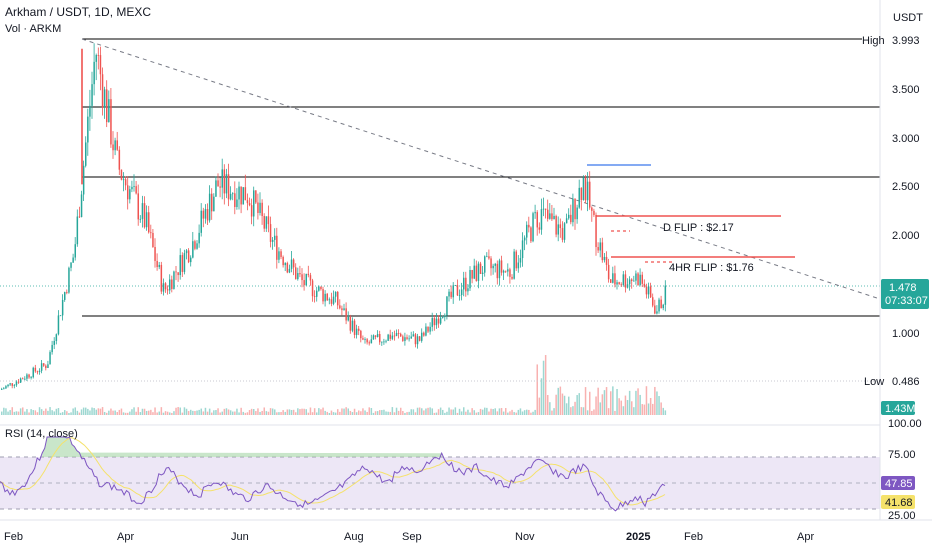  I want to click on volume-label: Vol · ARKM, so click(33, 29).